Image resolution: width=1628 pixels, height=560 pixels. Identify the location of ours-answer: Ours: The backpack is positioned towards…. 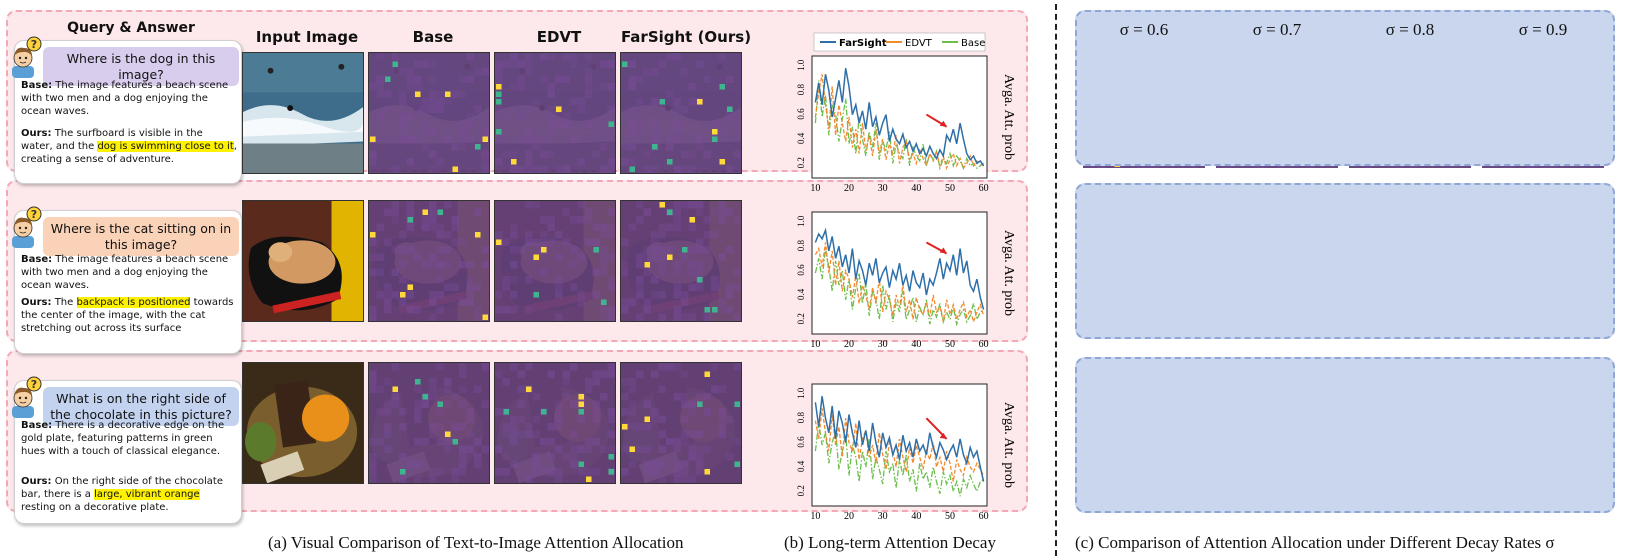
(129, 316).